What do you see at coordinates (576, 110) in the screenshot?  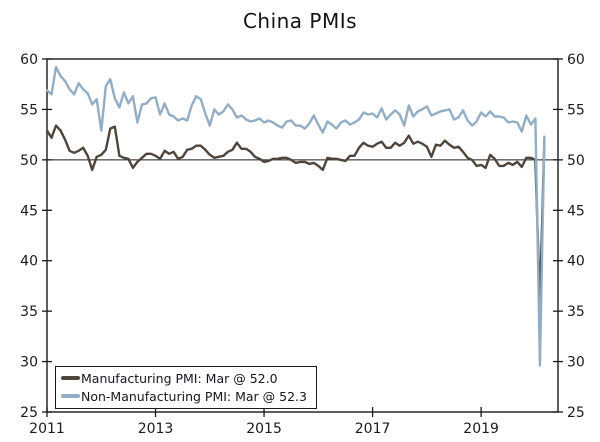 I see `y-axis-tick-label-right: 55` at bounding box center [576, 110].